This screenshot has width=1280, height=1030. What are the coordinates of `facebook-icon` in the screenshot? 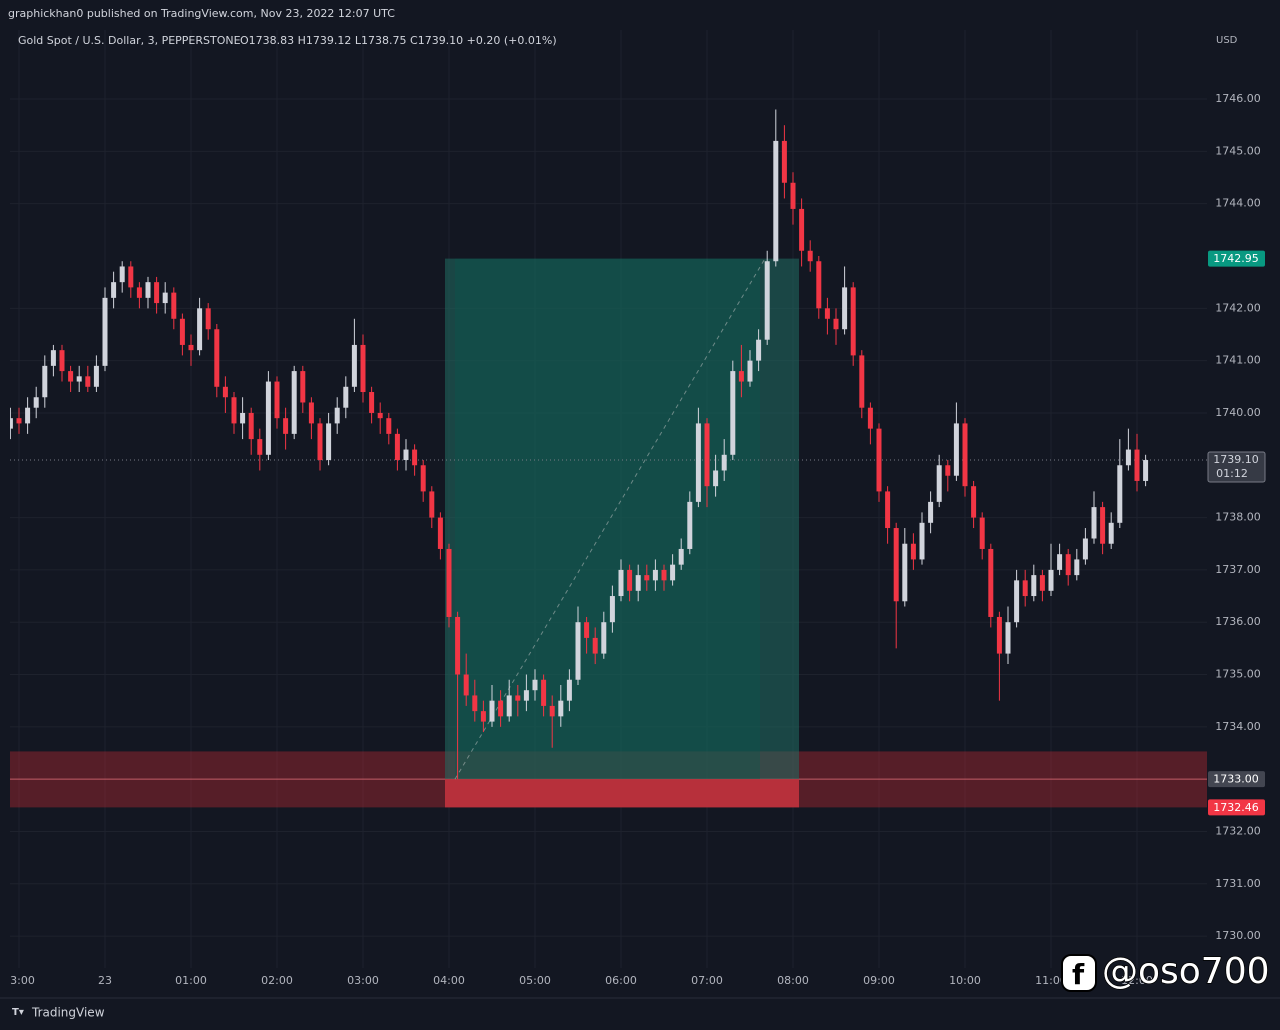 It's located at (1079, 973).